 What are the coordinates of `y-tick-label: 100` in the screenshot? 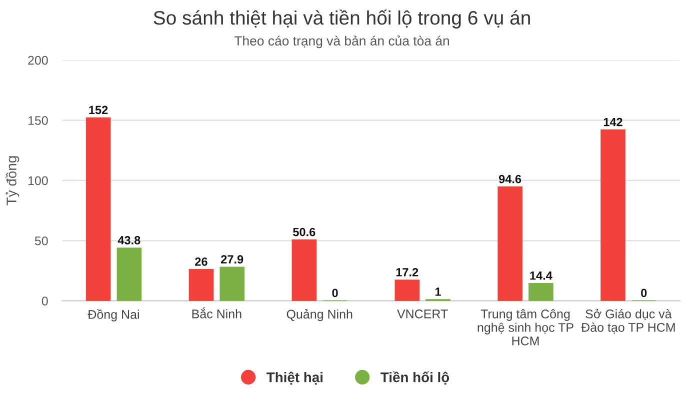 It's located at (38, 181).